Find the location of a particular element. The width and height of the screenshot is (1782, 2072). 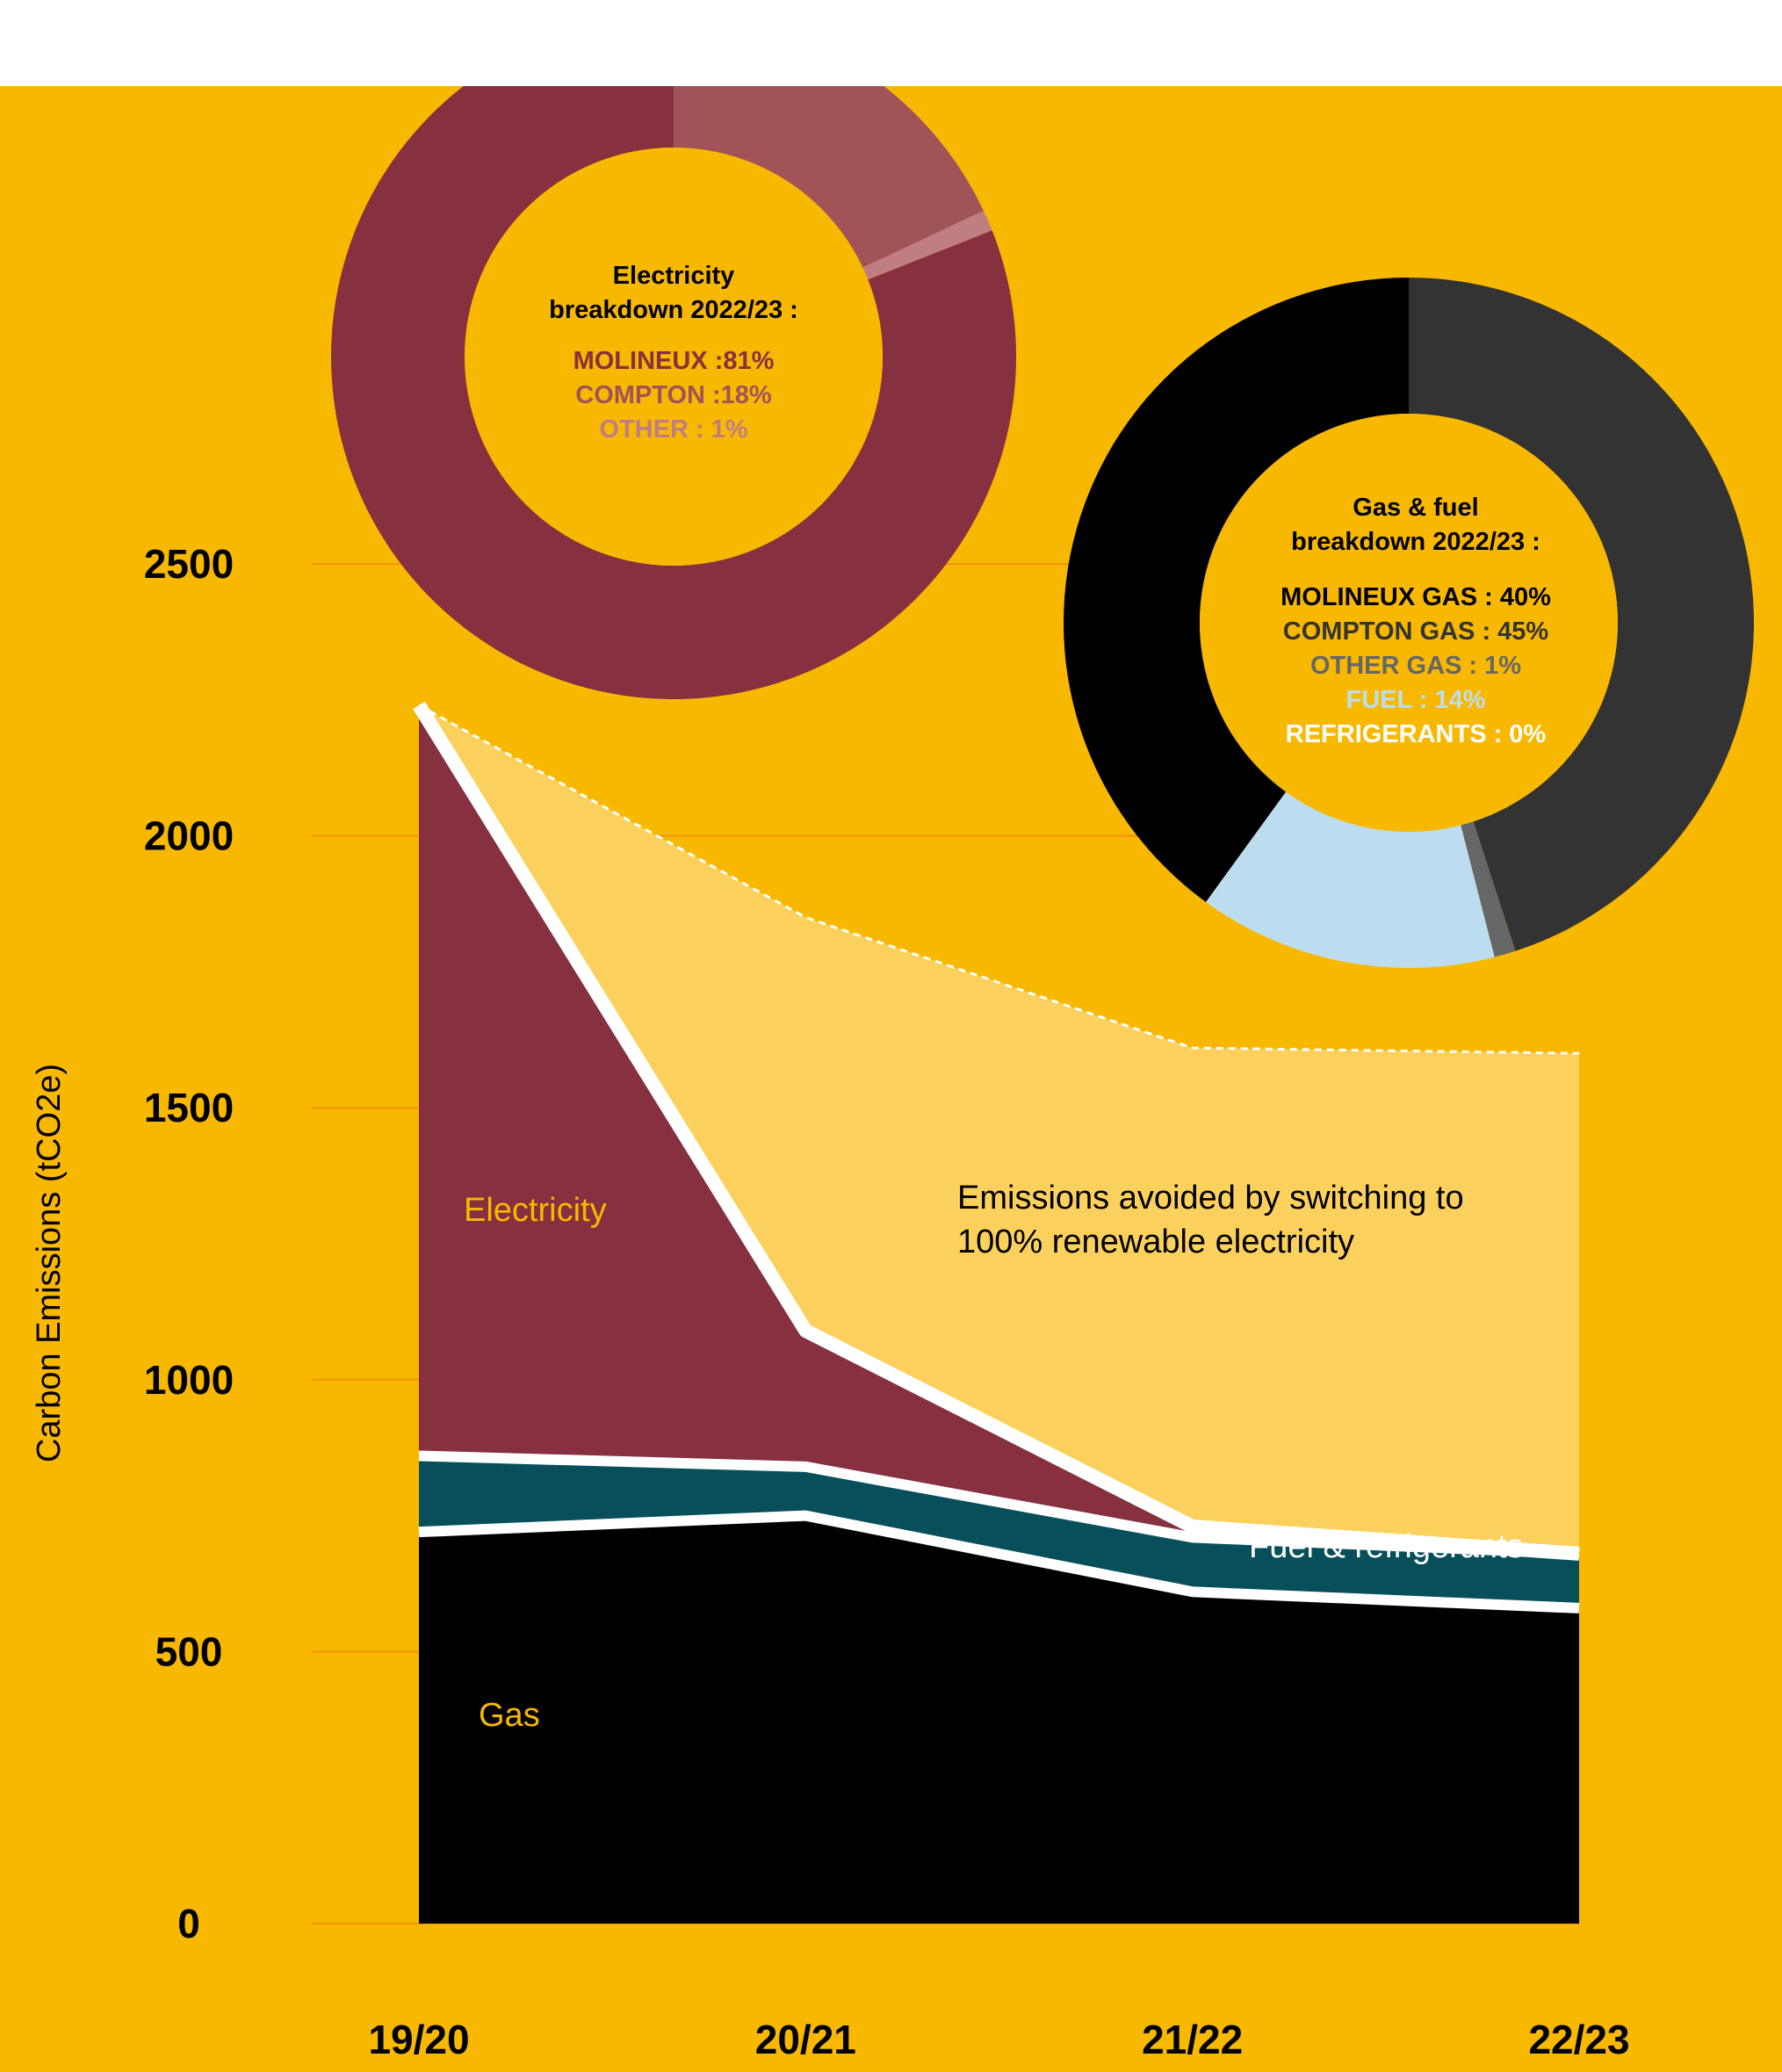

electricity-donut-hole is located at coordinates (674, 357).